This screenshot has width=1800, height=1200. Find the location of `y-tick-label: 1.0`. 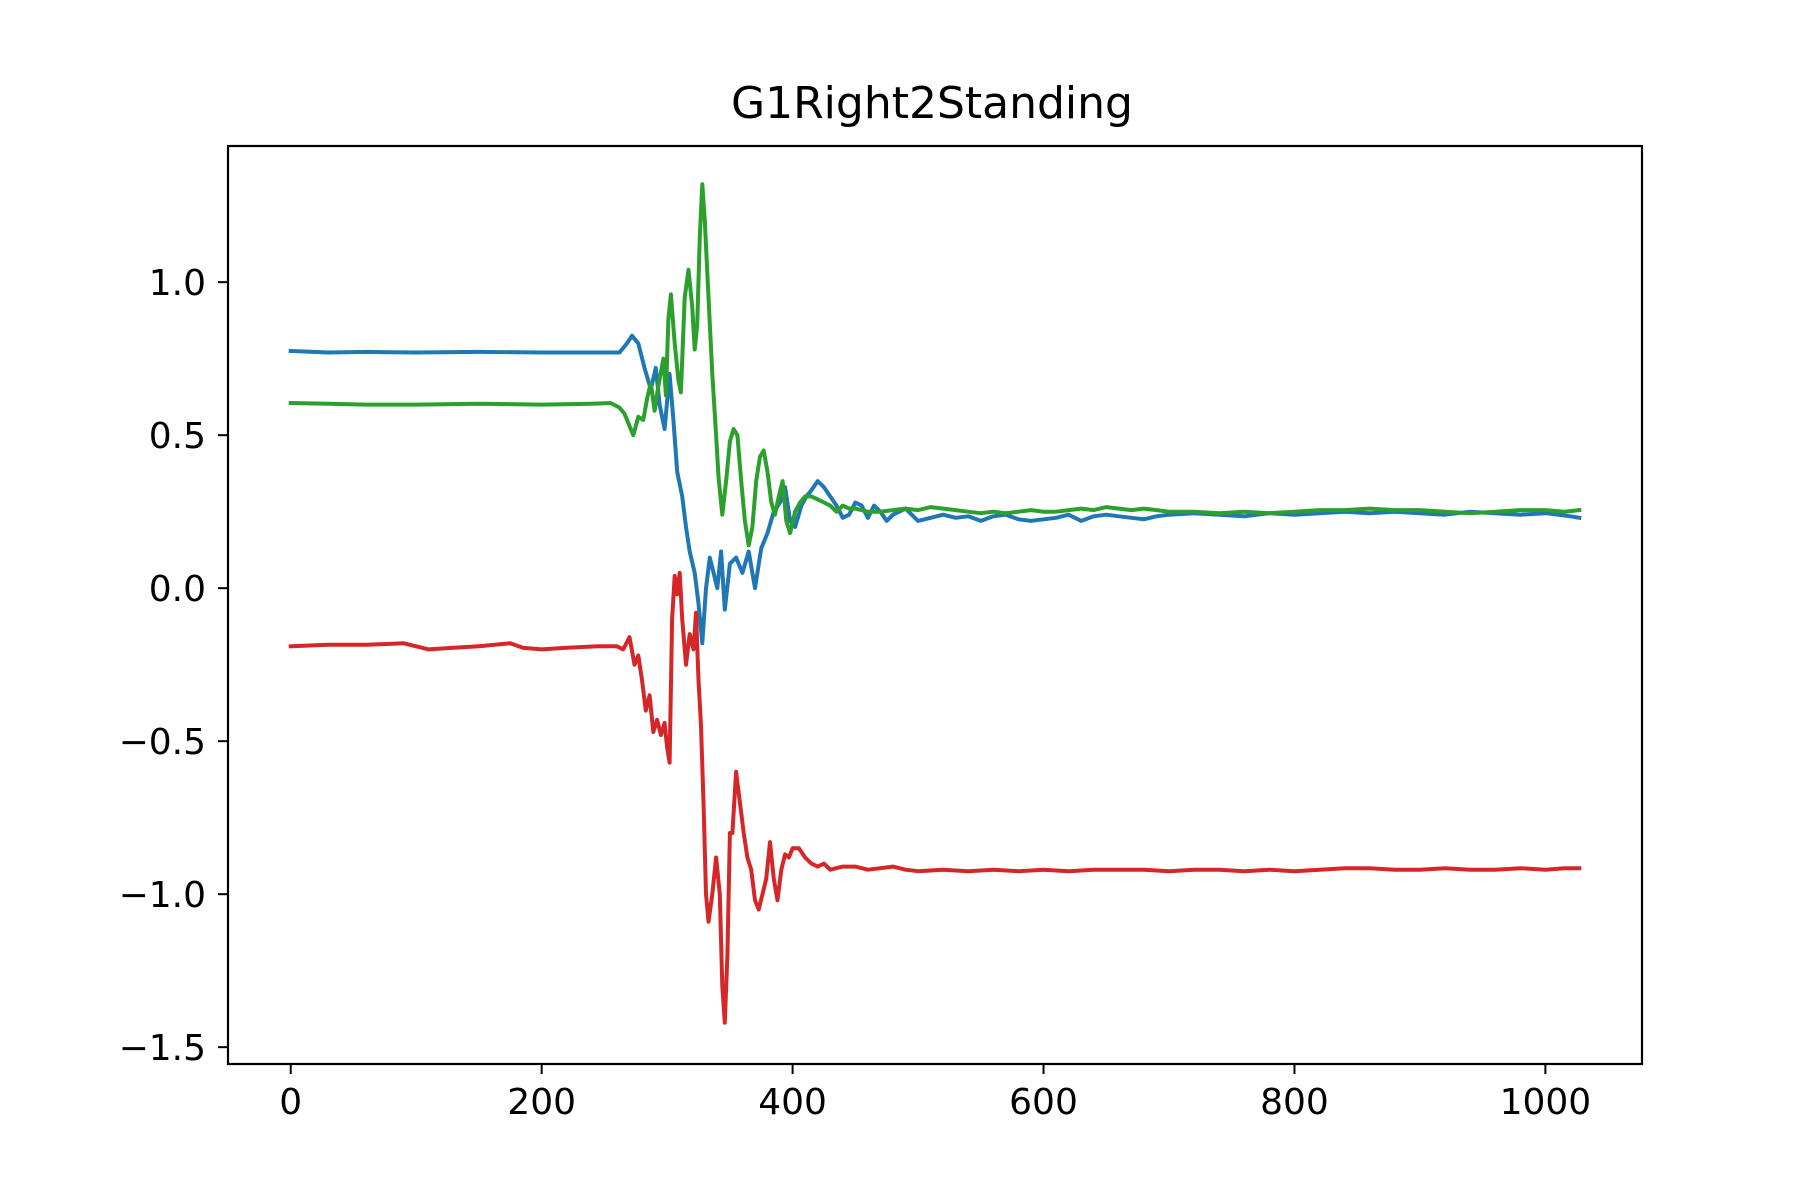

y-tick-label: 1.0 is located at coordinates (177, 283).